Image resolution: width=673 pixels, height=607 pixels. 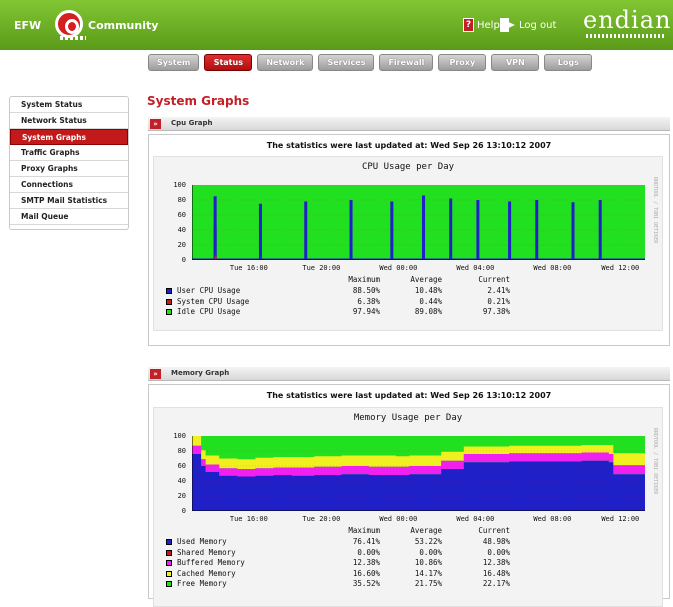 What do you see at coordinates (408, 542) in the screenshot?
I see `legend-row: Used Memory 76.41% 53.22% 48.98%` at bounding box center [408, 542].